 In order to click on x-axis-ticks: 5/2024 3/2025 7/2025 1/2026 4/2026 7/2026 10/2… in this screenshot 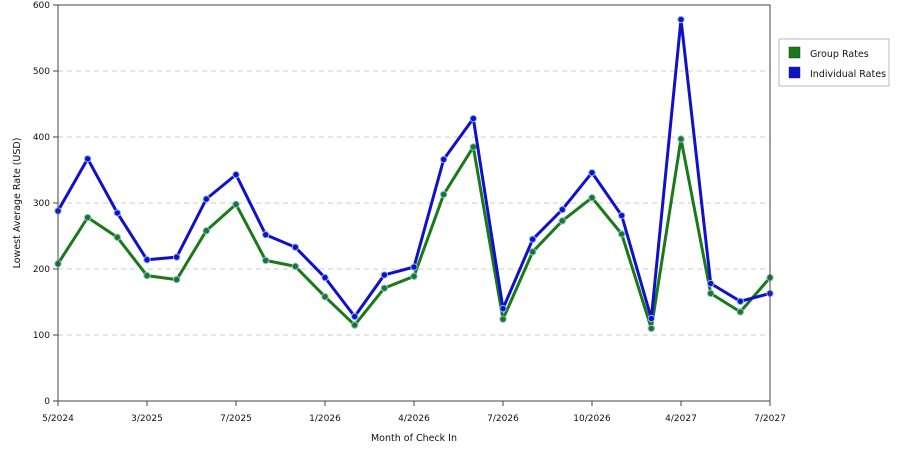, I will do `click(414, 412)`.